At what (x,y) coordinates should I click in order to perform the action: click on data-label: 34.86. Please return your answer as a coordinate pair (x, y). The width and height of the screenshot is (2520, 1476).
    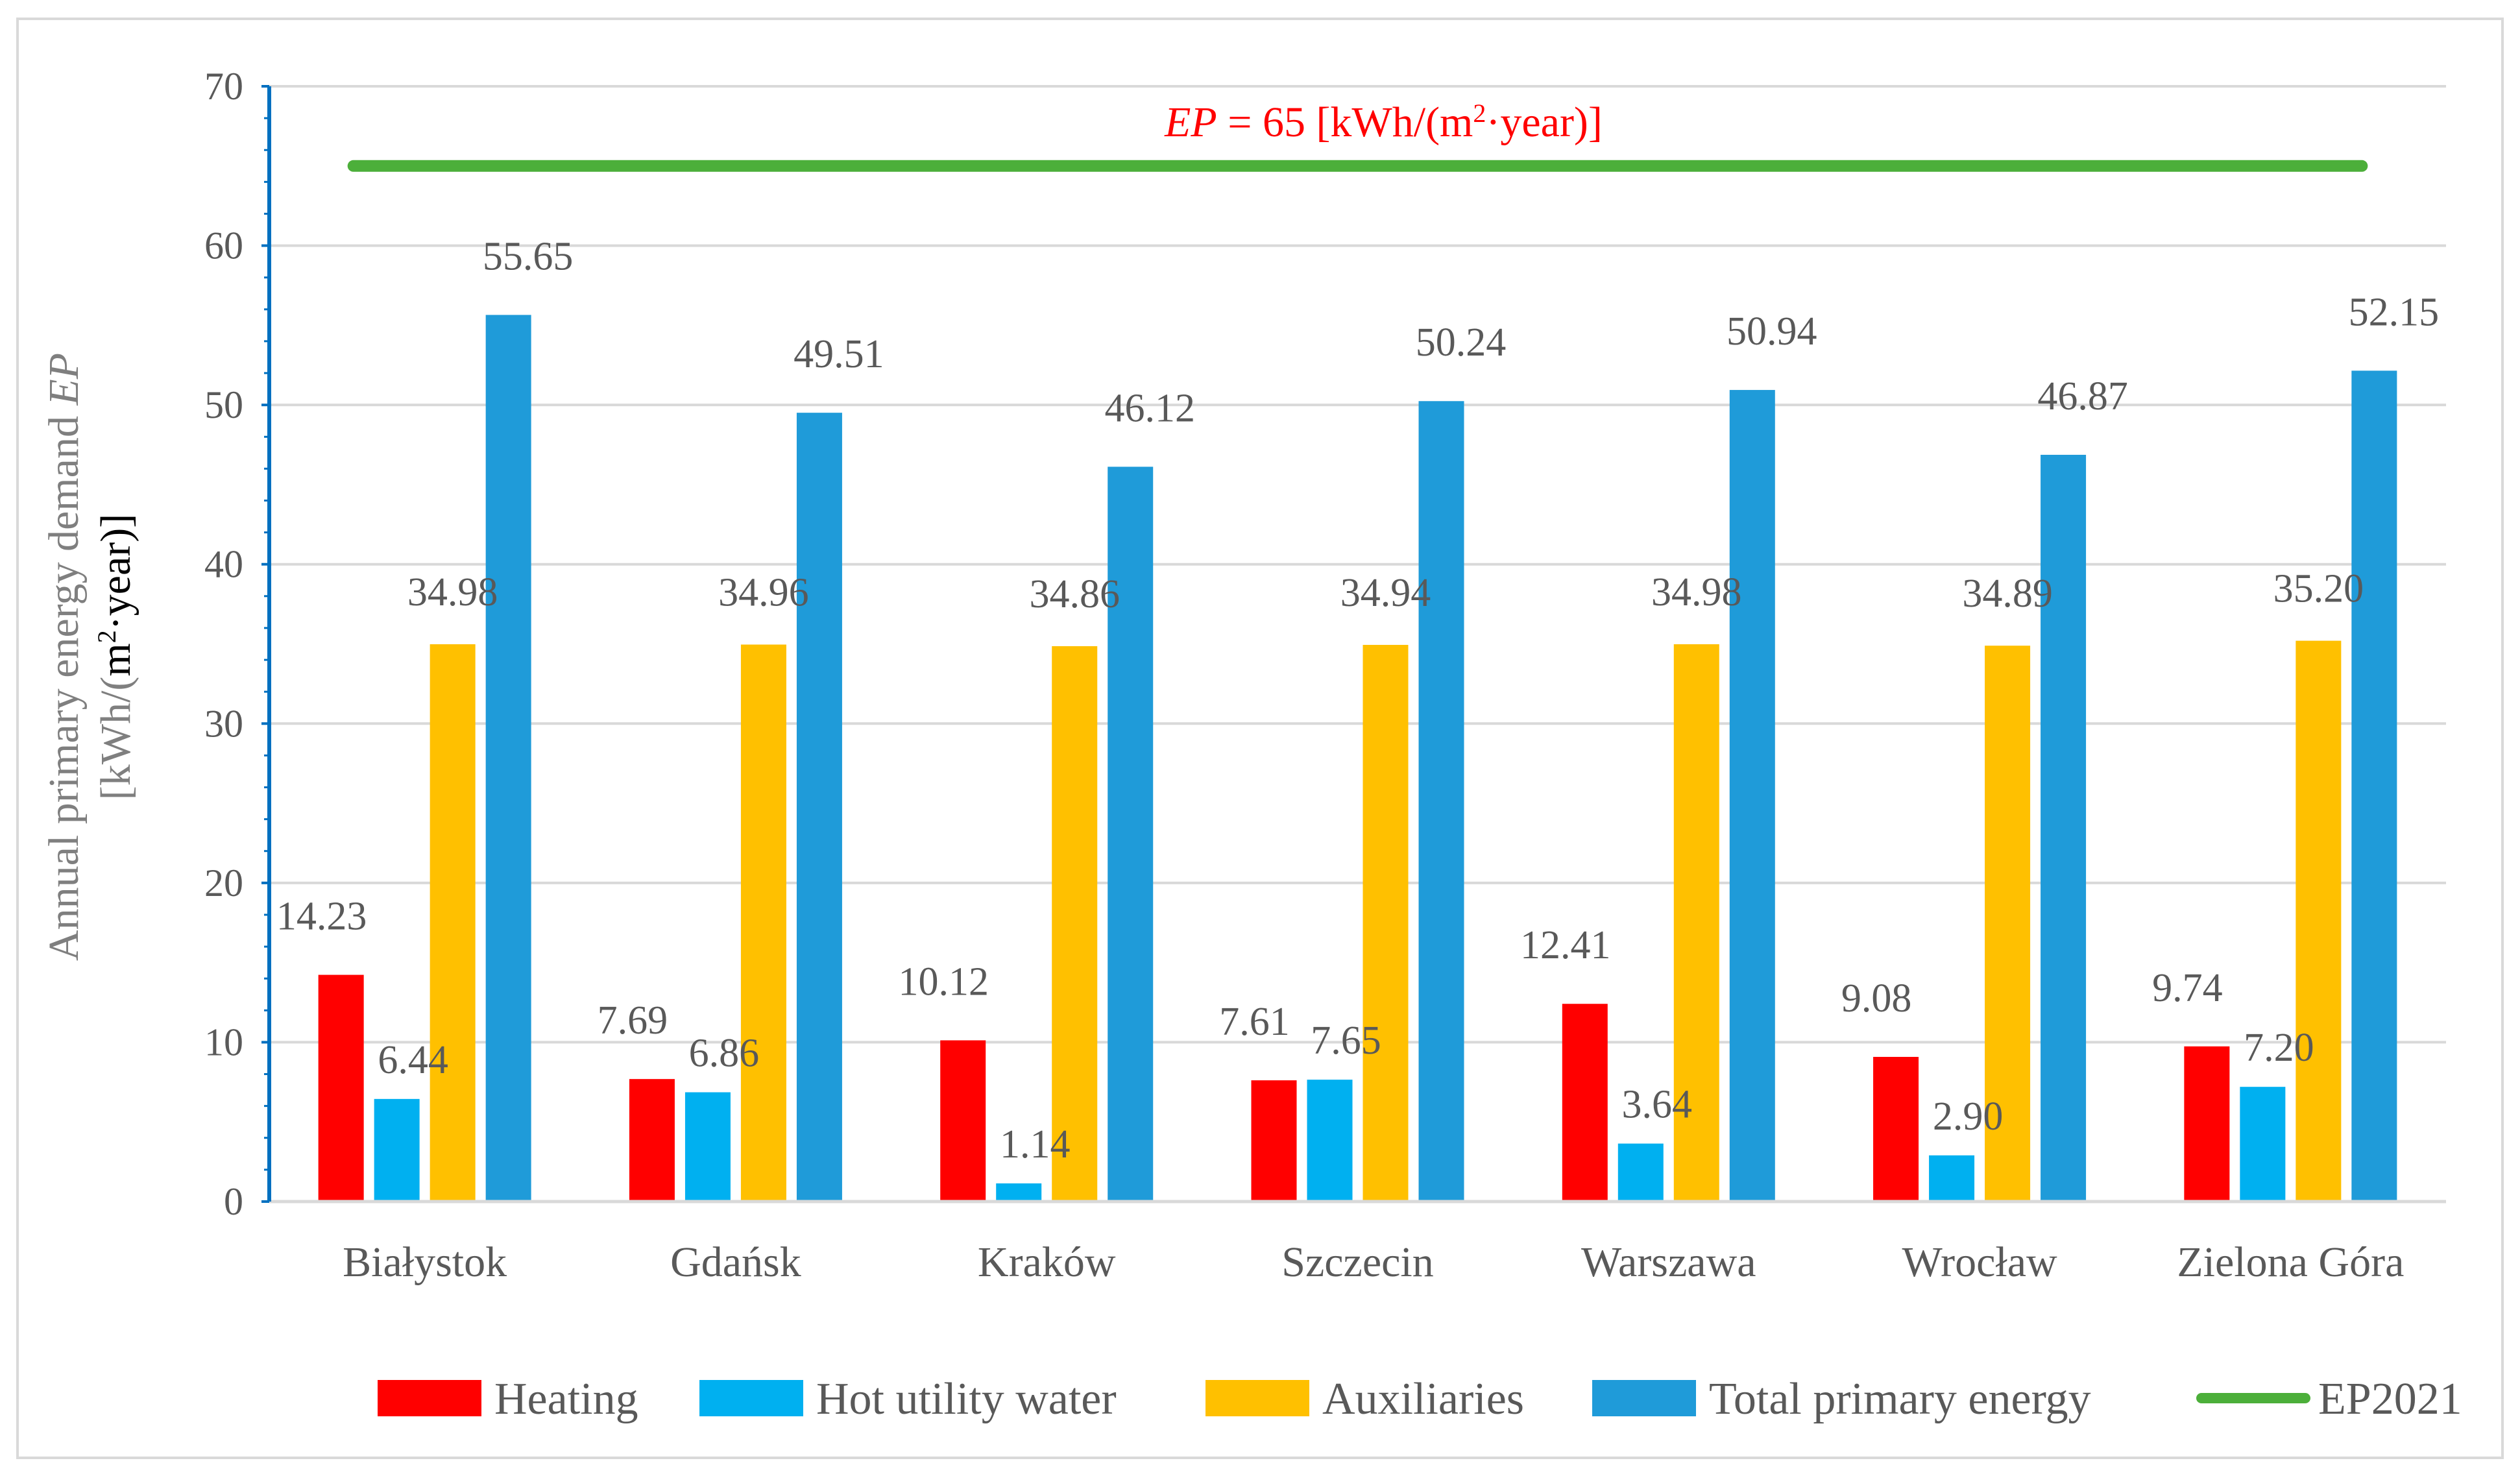
    Looking at the image, I should click on (1074, 594).